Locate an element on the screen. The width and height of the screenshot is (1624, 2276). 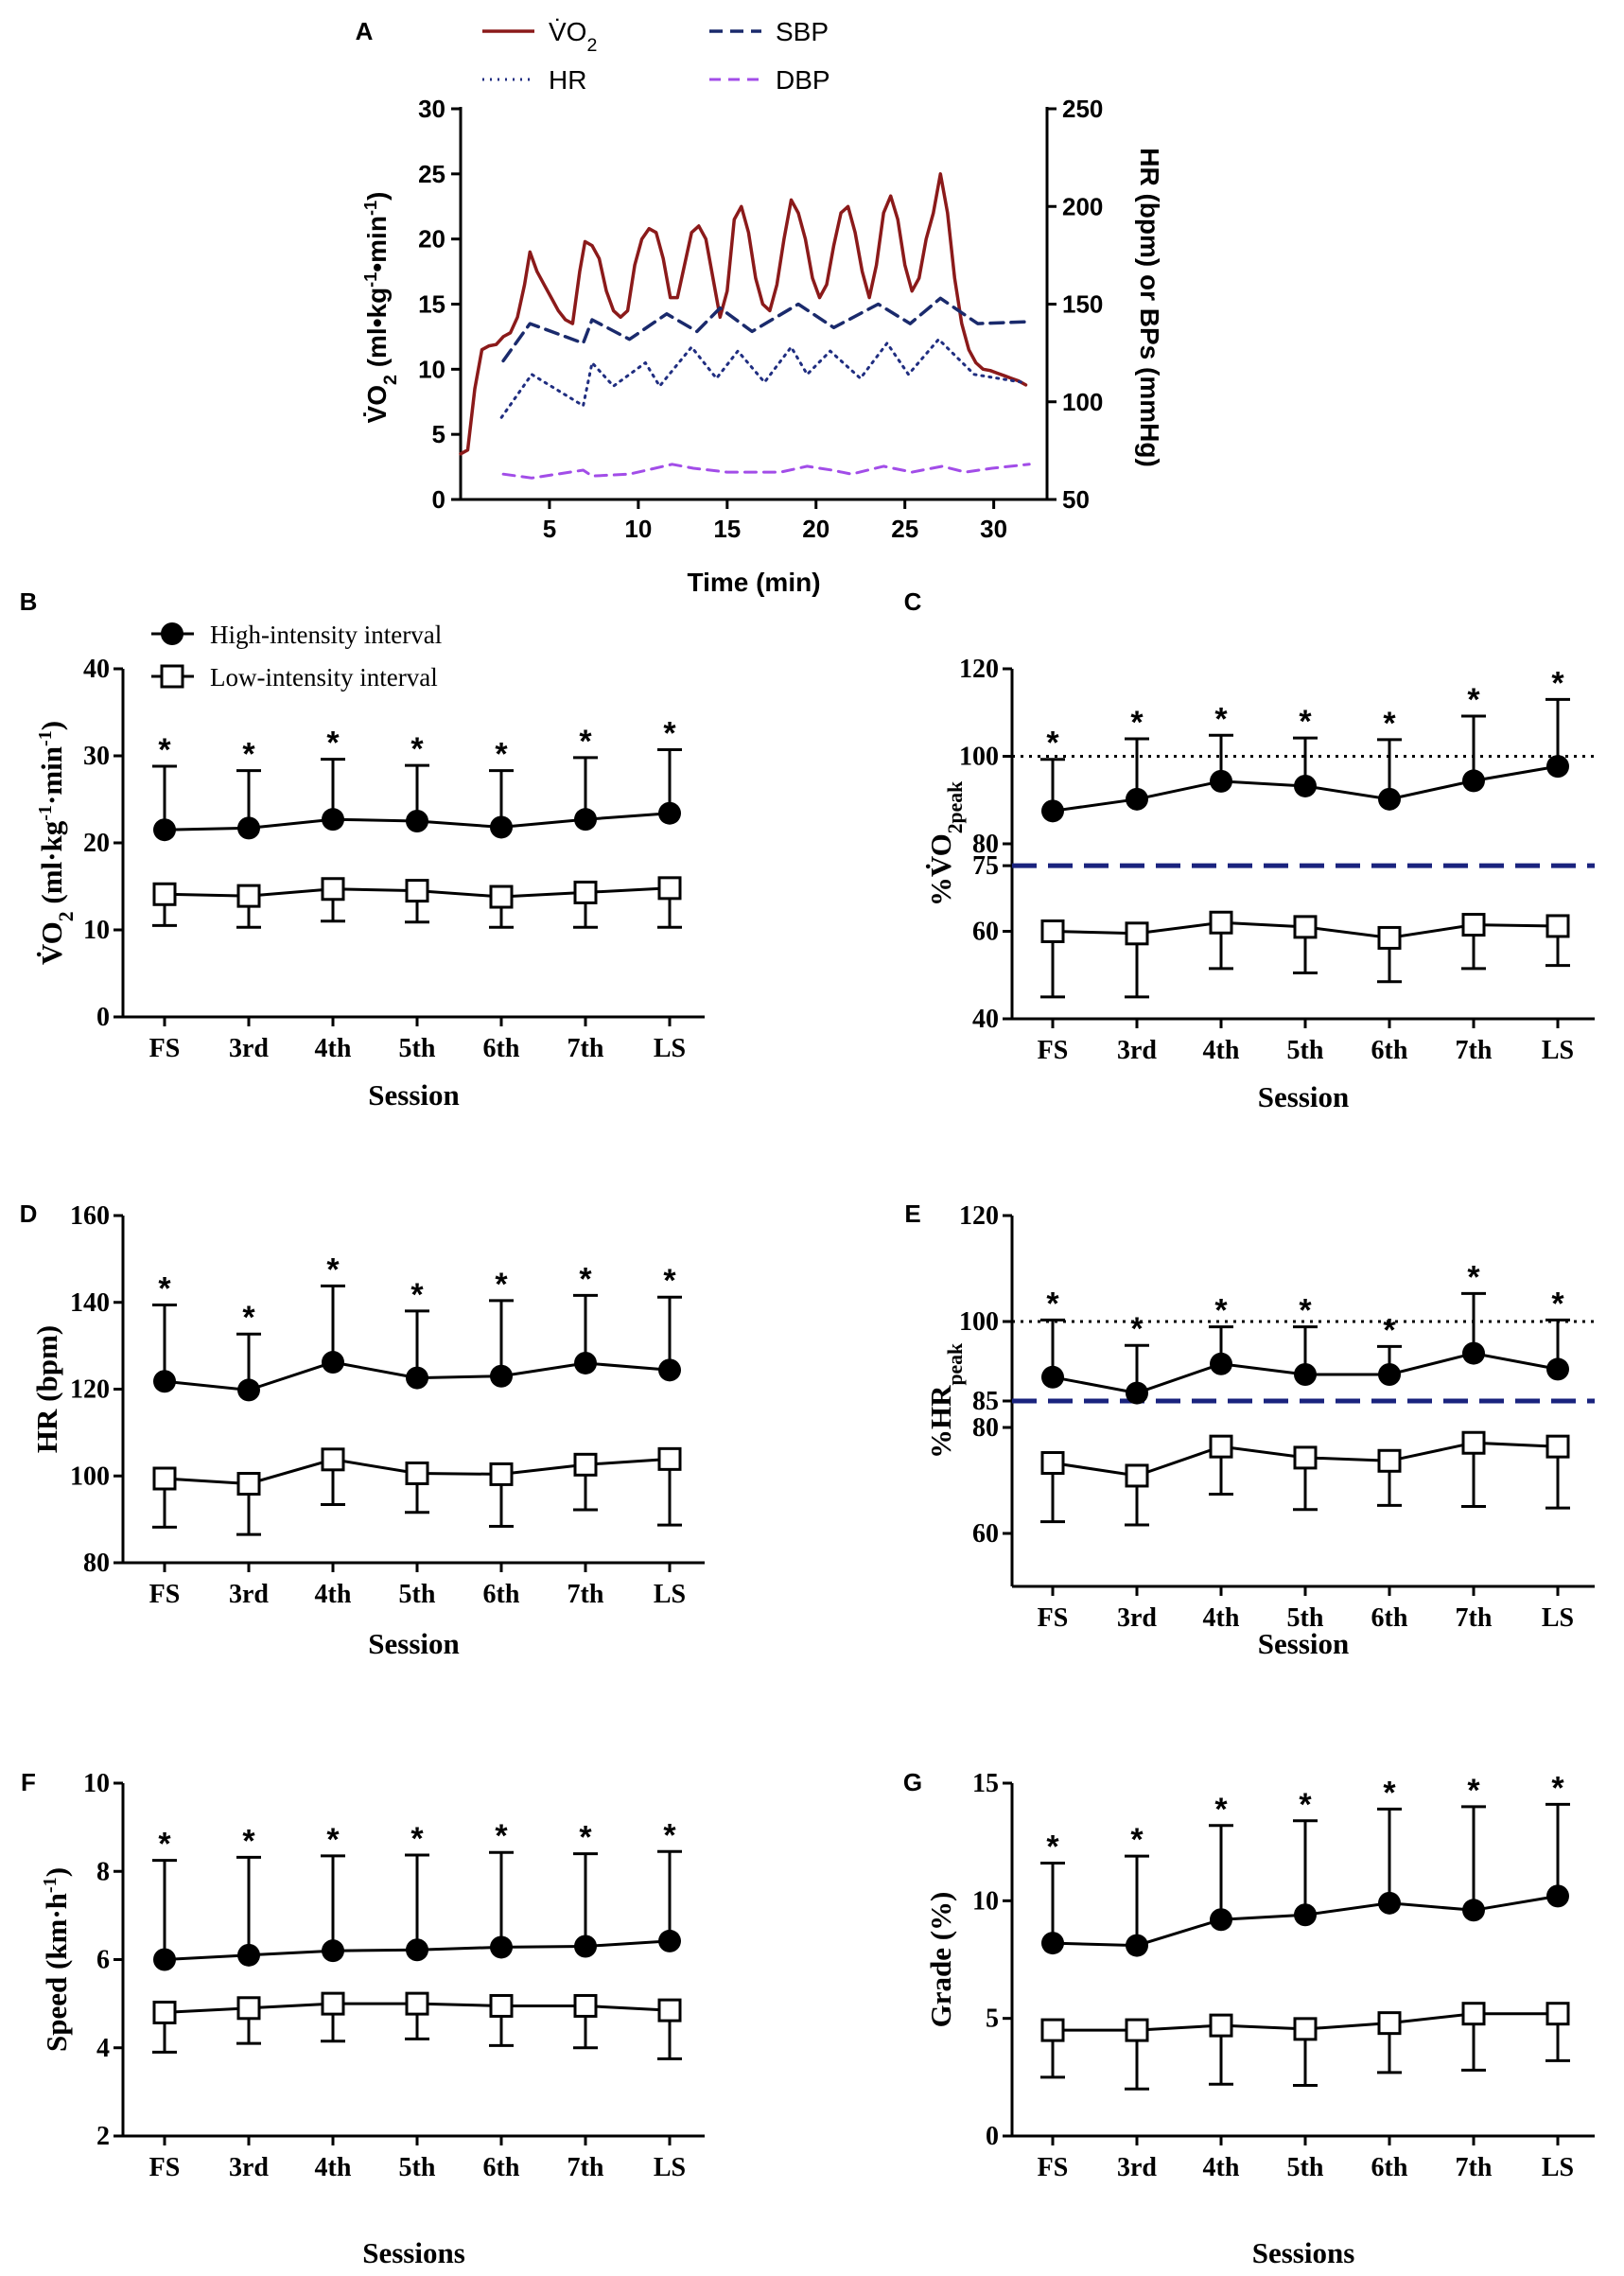
y-axis-label-d: HR (bpm) is located at coordinates (47, 1389).